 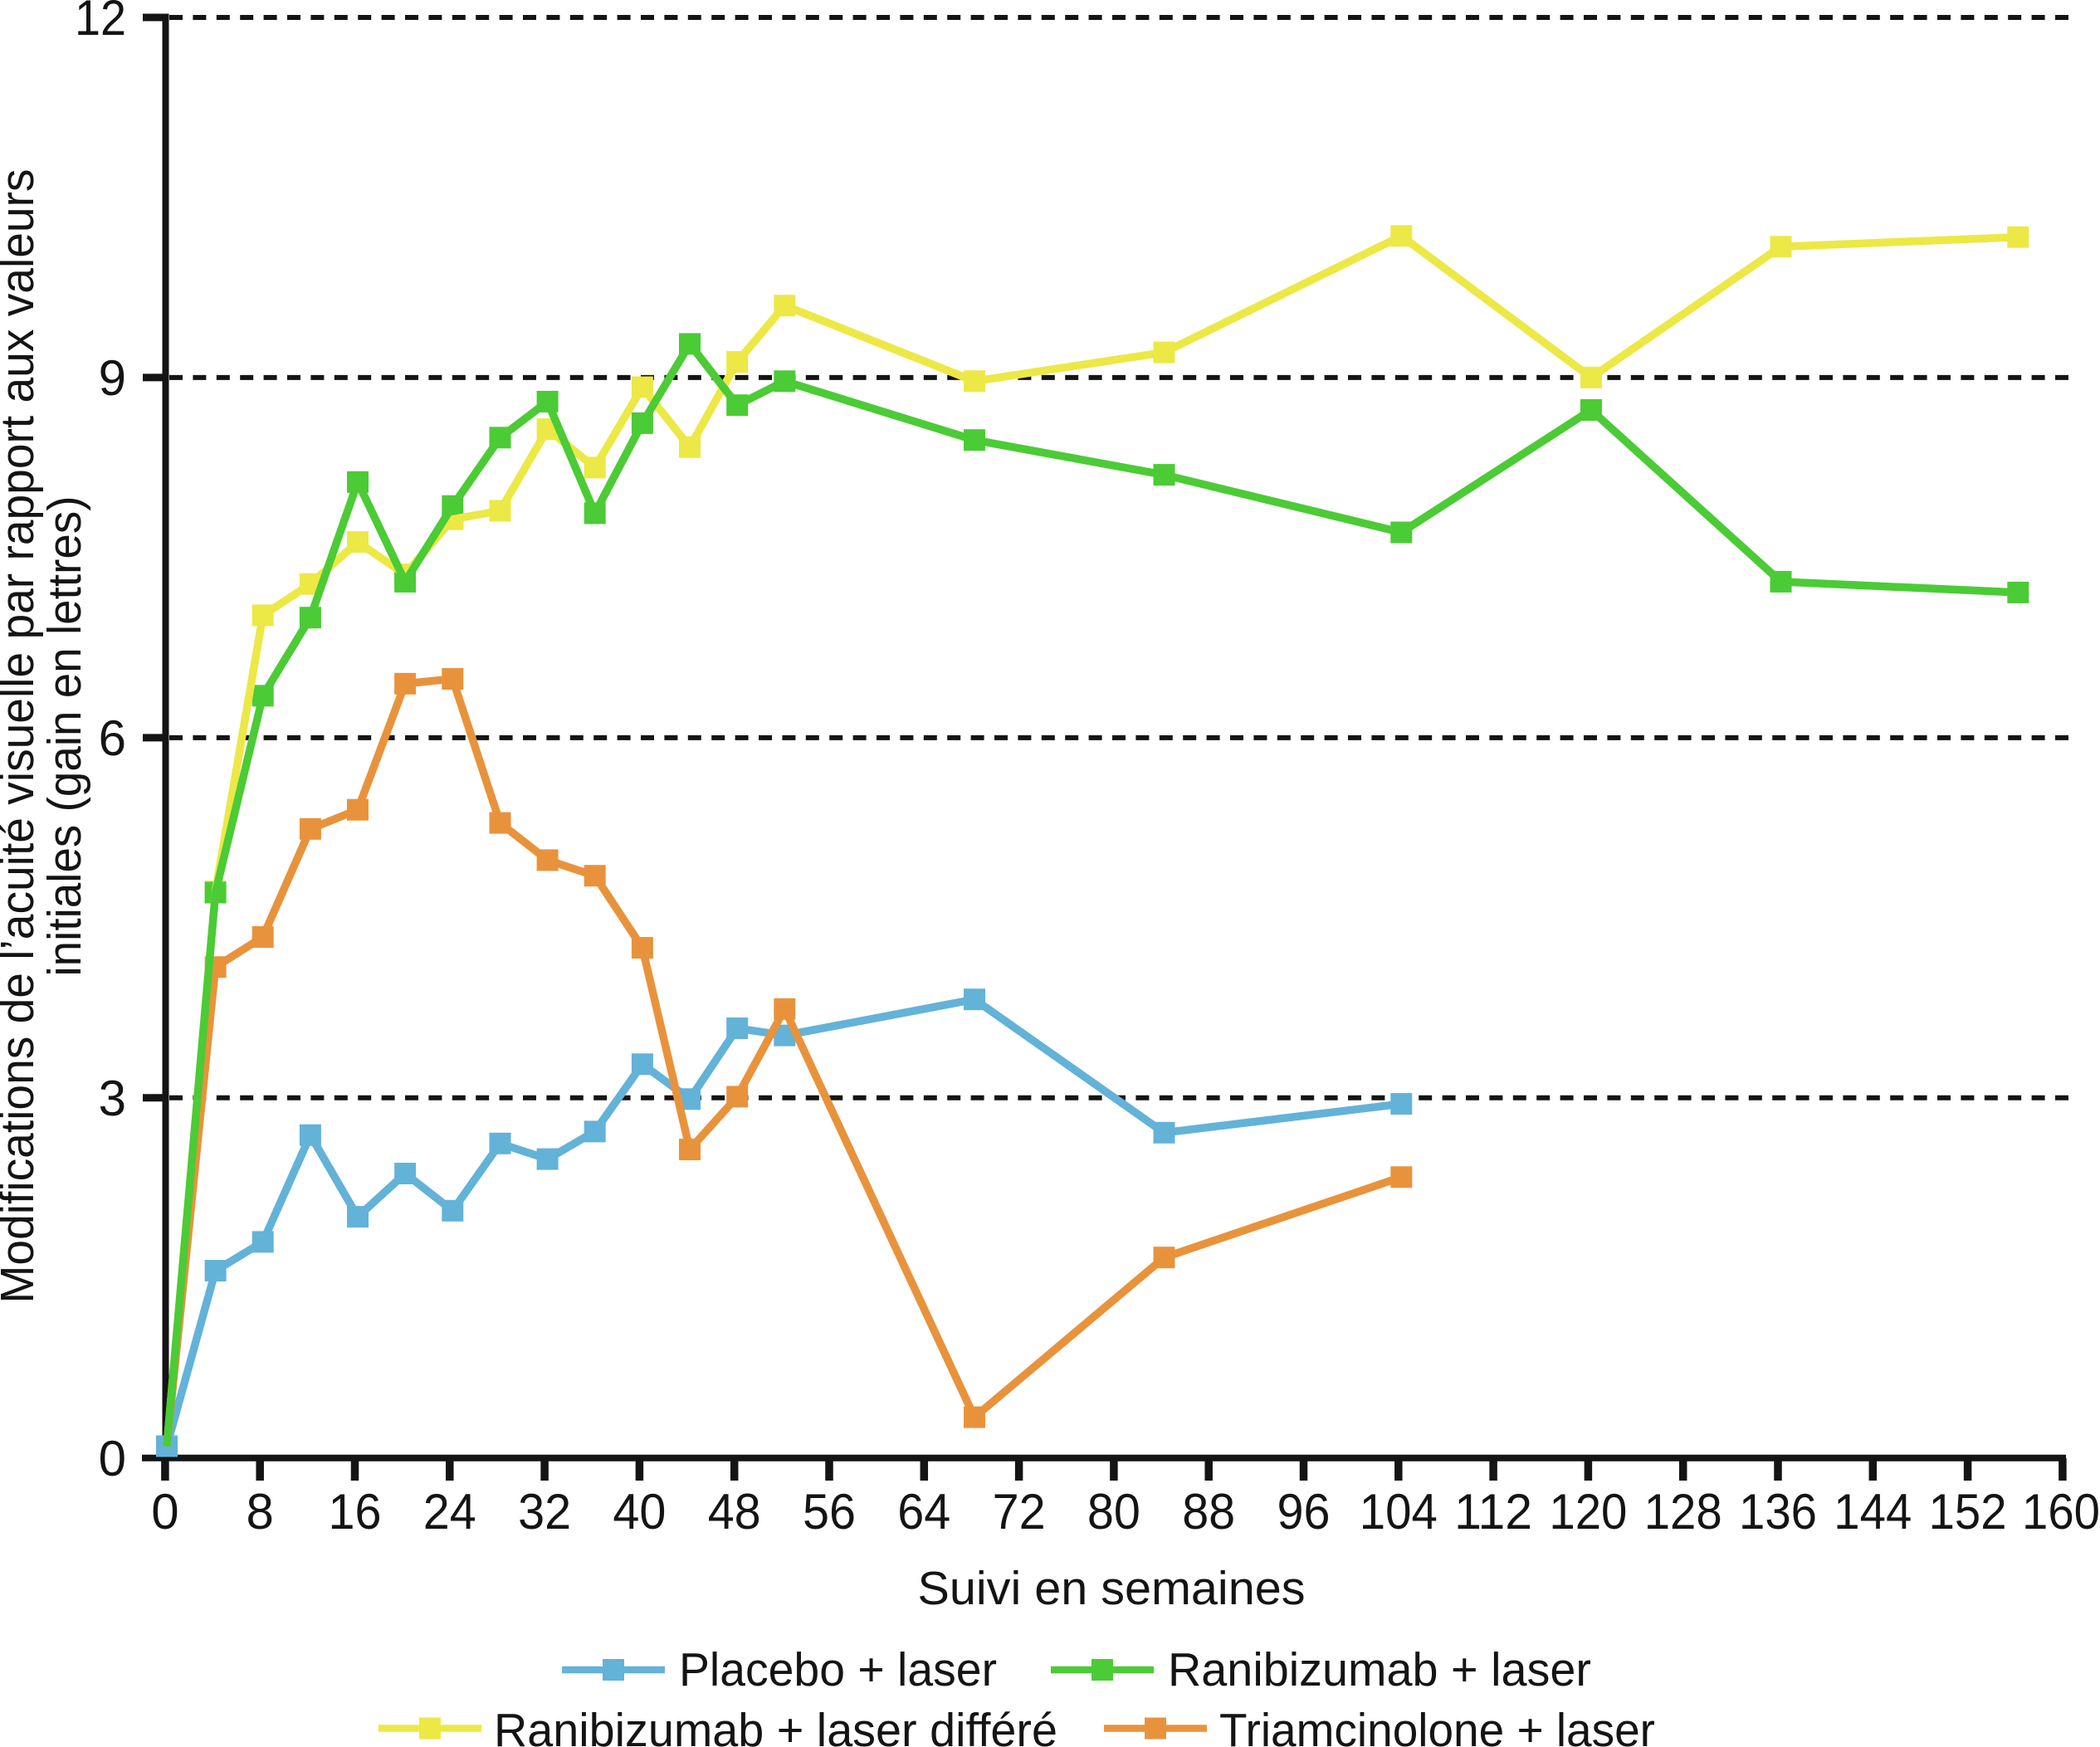 I want to click on svg-text: 48, so click(x=734, y=1512).